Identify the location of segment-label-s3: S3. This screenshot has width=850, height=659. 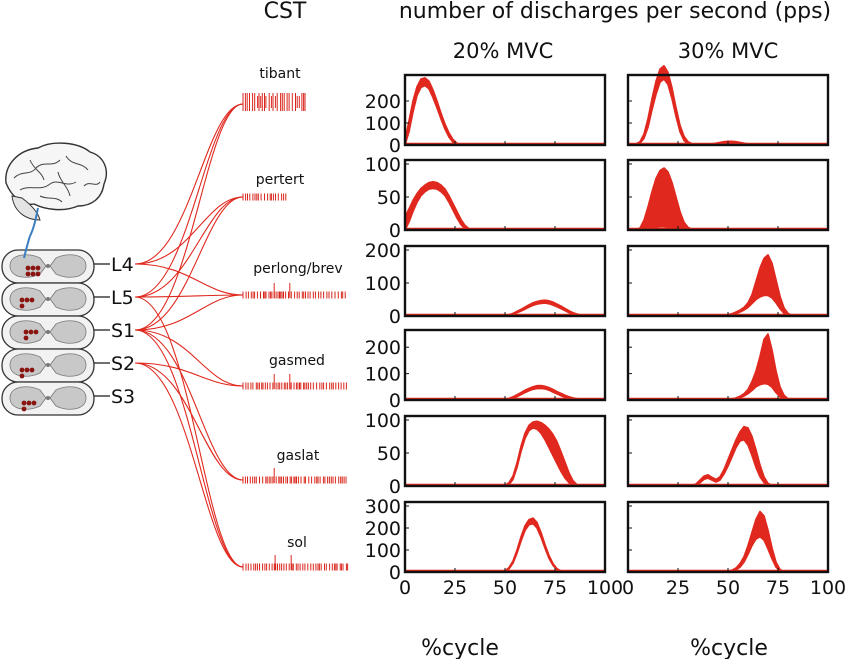
(123, 397).